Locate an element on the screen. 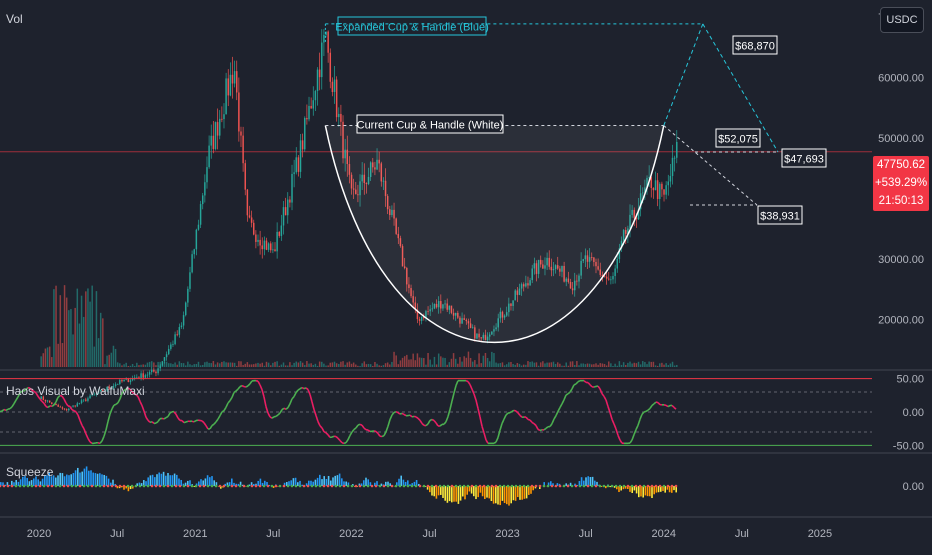 The image size is (932, 555). currency-button: USDC is located at coordinates (902, 20).